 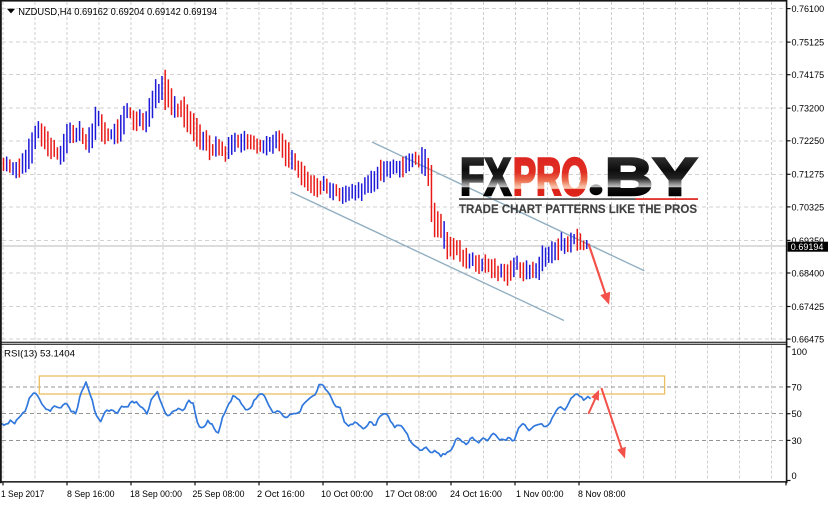 What do you see at coordinates (40, 354) in the screenshot?
I see `svg-text: RSI(13) 53.1404` at bounding box center [40, 354].